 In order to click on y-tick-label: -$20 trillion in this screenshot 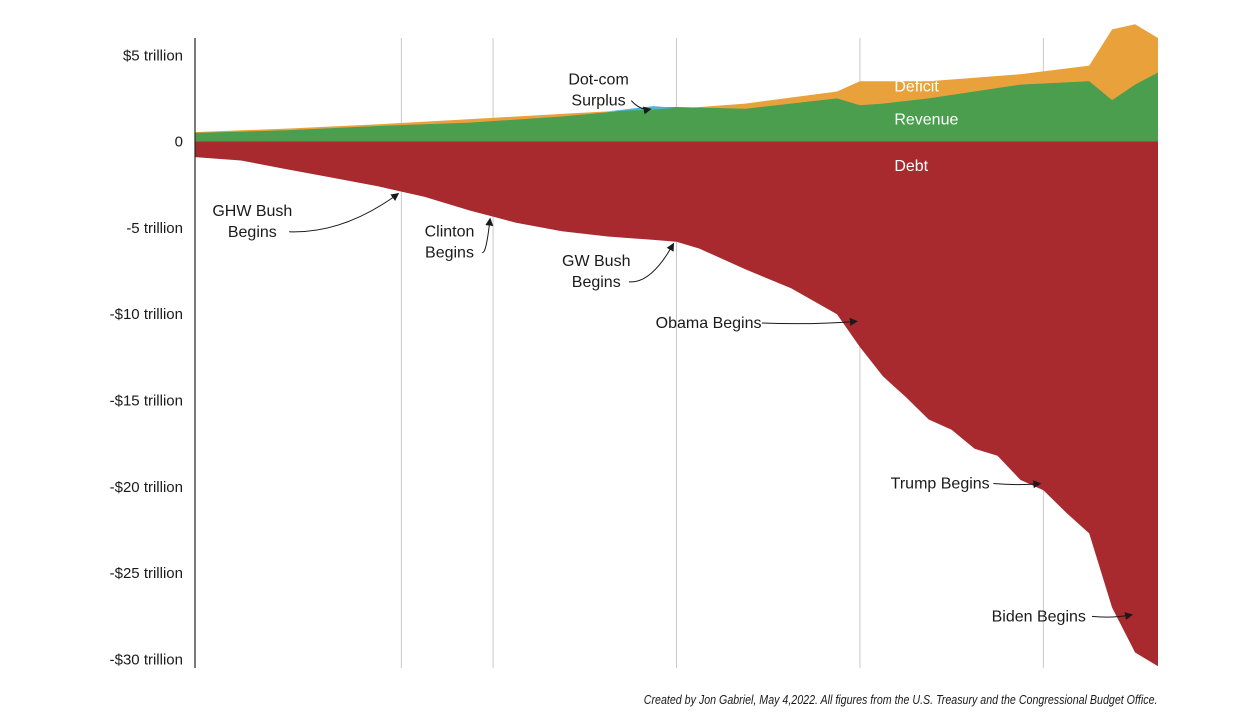, I will do `click(146, 487)`.